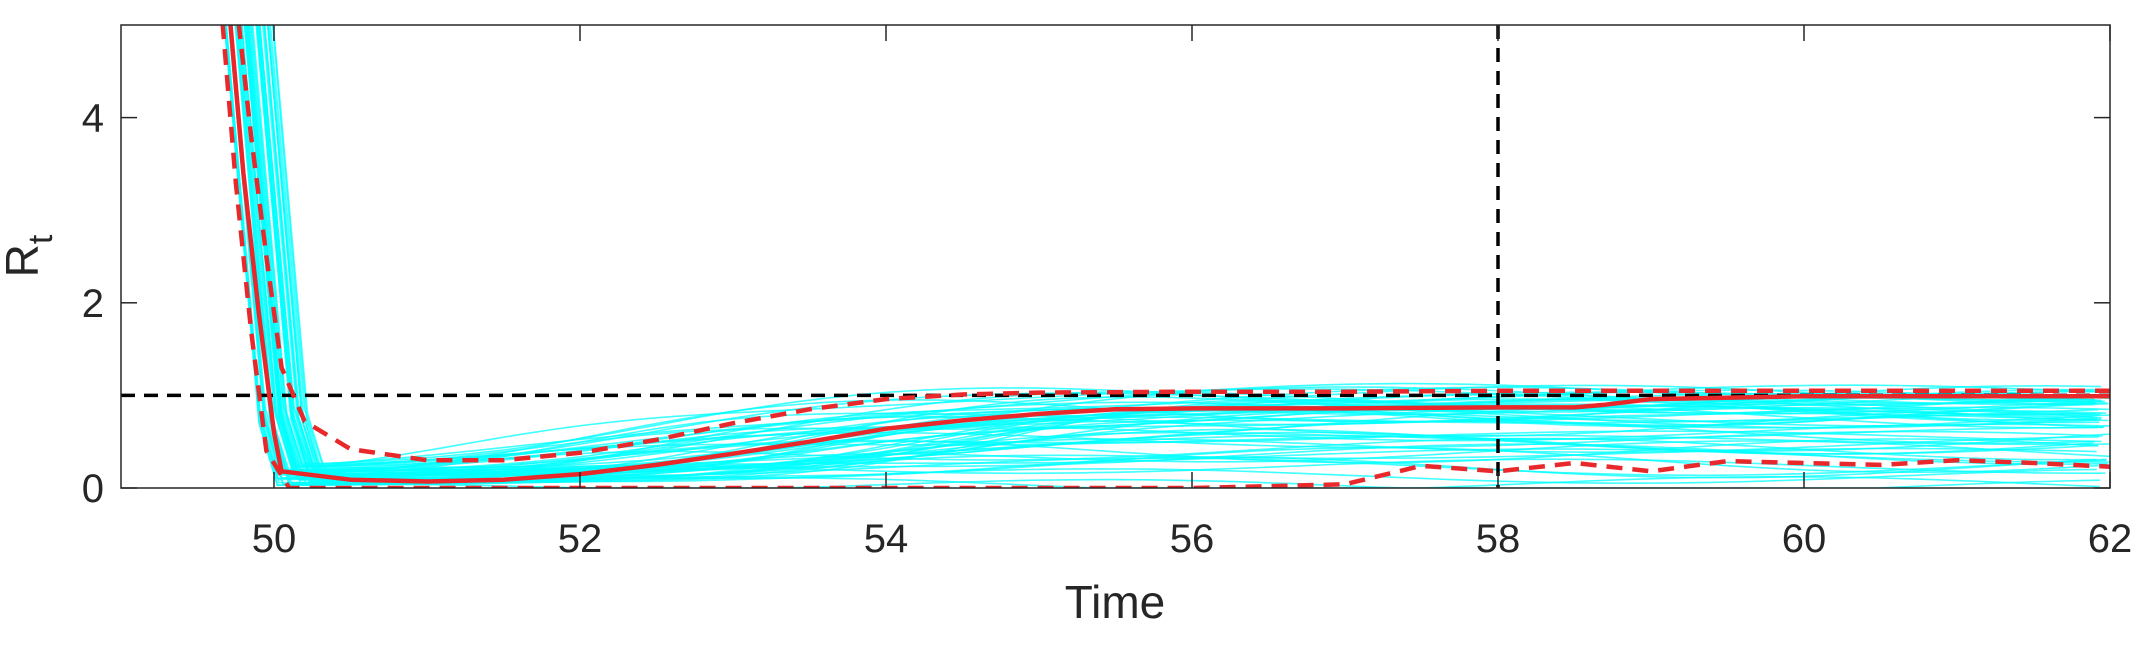  Describe the element at coordinates (274, 539) in the screenshot. I see `x-tick-label: 50` at that location.